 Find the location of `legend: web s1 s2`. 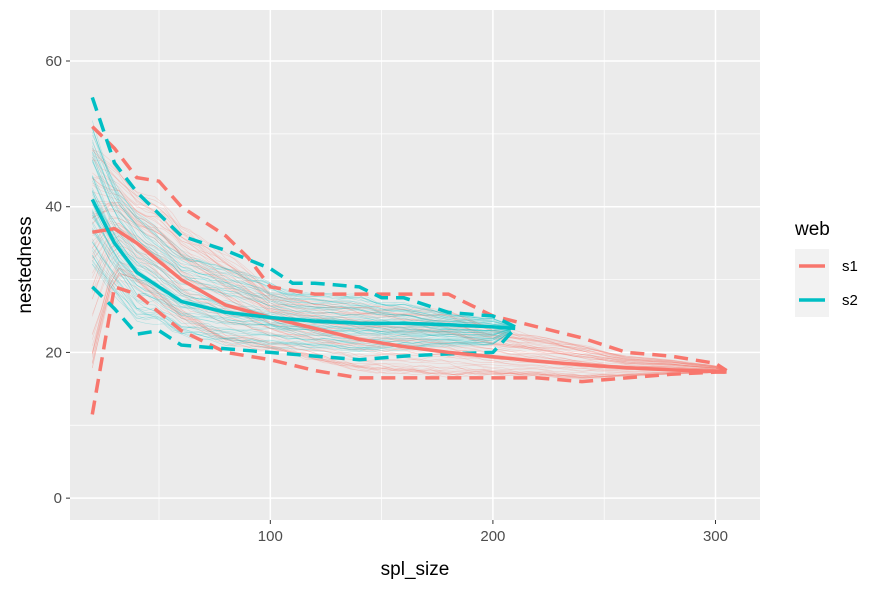

legend: web s1 s2 is located at coordinates (826, 268).